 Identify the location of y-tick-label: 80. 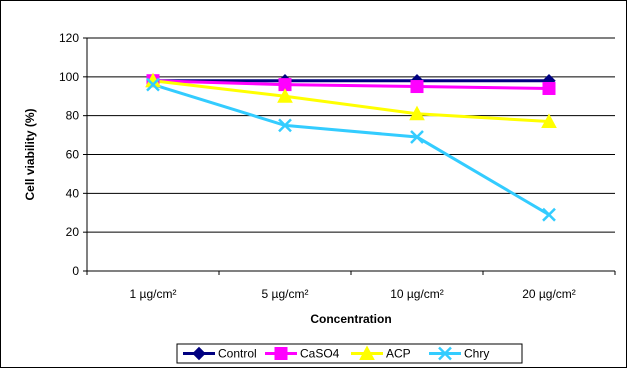
(73, 116).